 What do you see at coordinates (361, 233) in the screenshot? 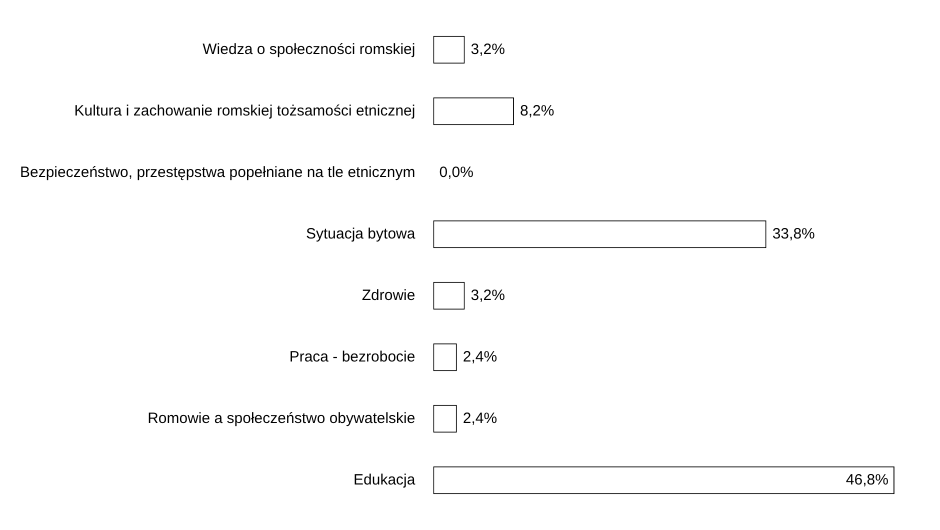
I see `y-tick-label: Sytuacja bytowa` at bounding box center [361, 233].